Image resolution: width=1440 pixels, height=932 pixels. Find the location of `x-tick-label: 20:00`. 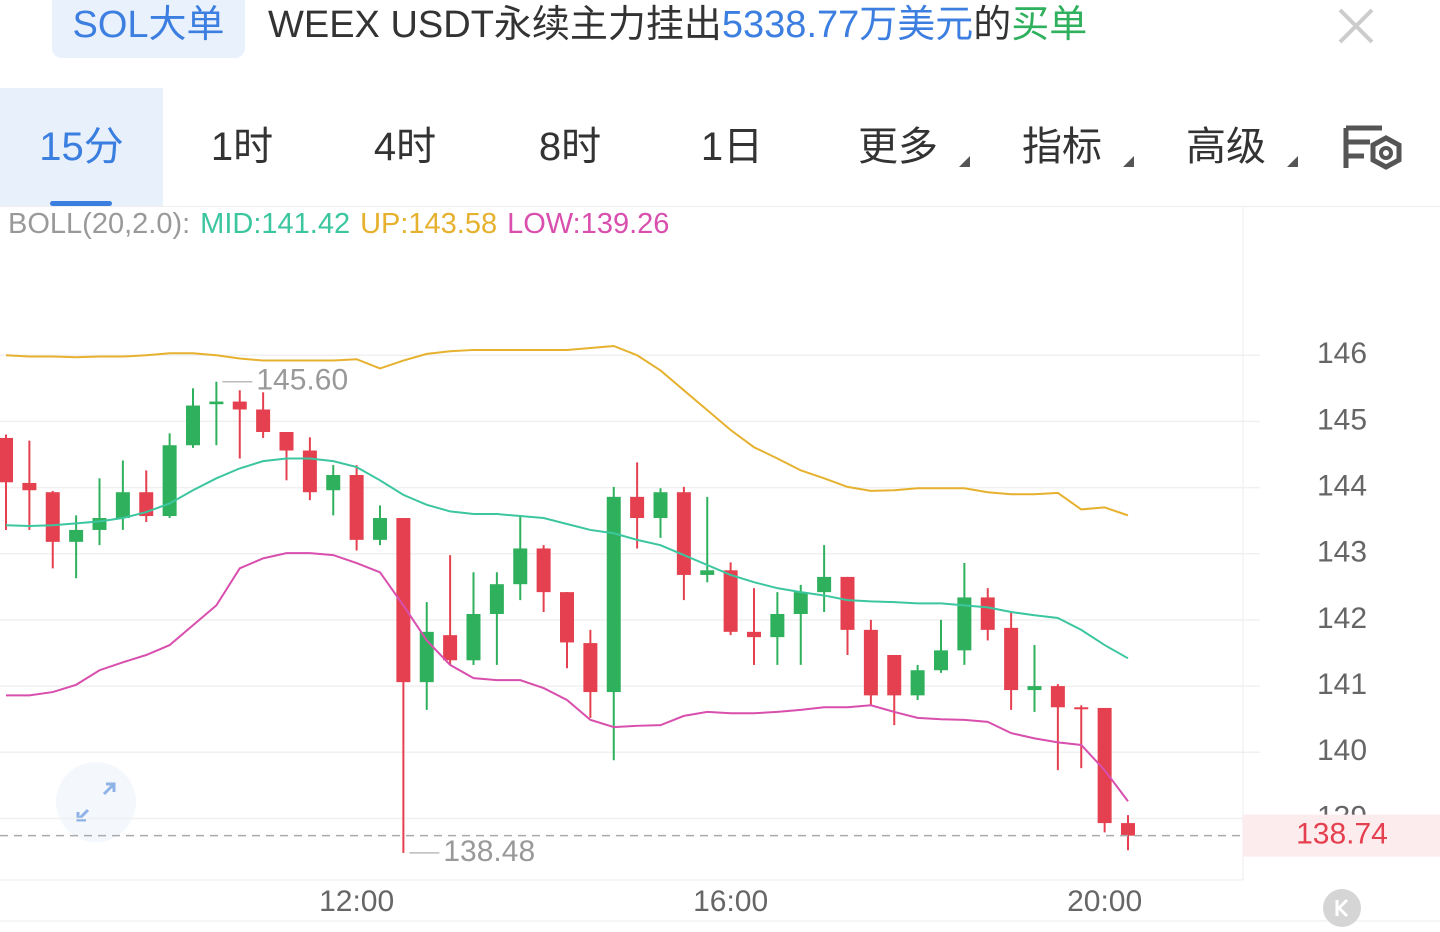

x-tick-label: 20:00 is located at coordinates (1104, 901).